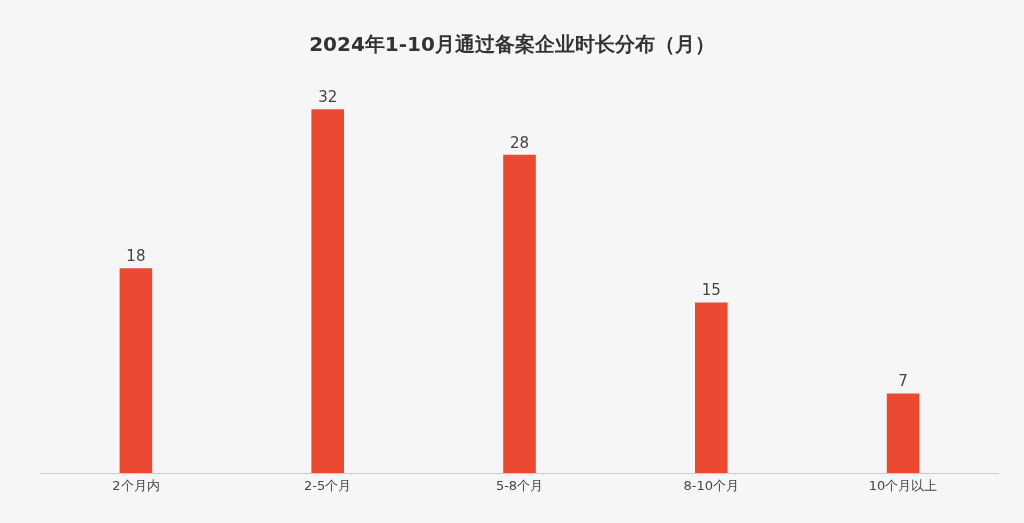 The width and height of the screenshot is (1024, 523). What do you see at coordinates (711, 485) in the screenshot?
I see `x-tick-label: 8-10个月` at bounding box center [711, 485].